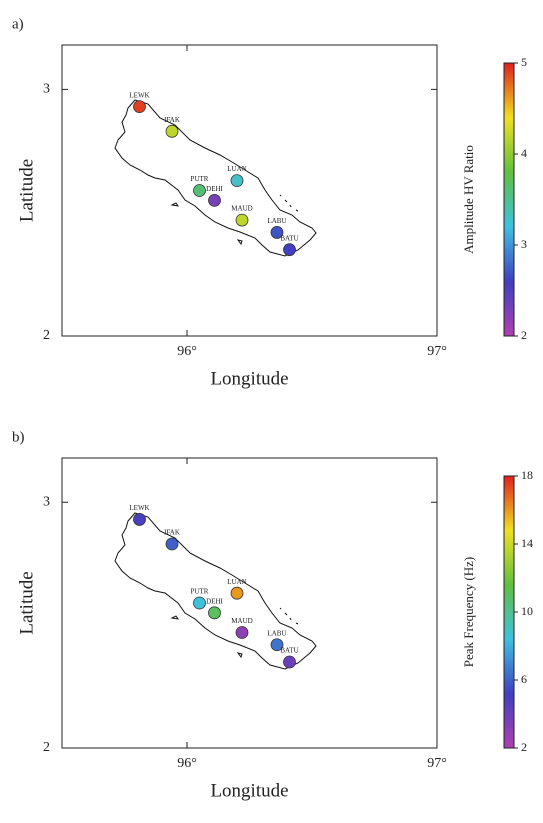  I want to click on colorbar-label: Amplitude HV Ratio, so click(468, 199).